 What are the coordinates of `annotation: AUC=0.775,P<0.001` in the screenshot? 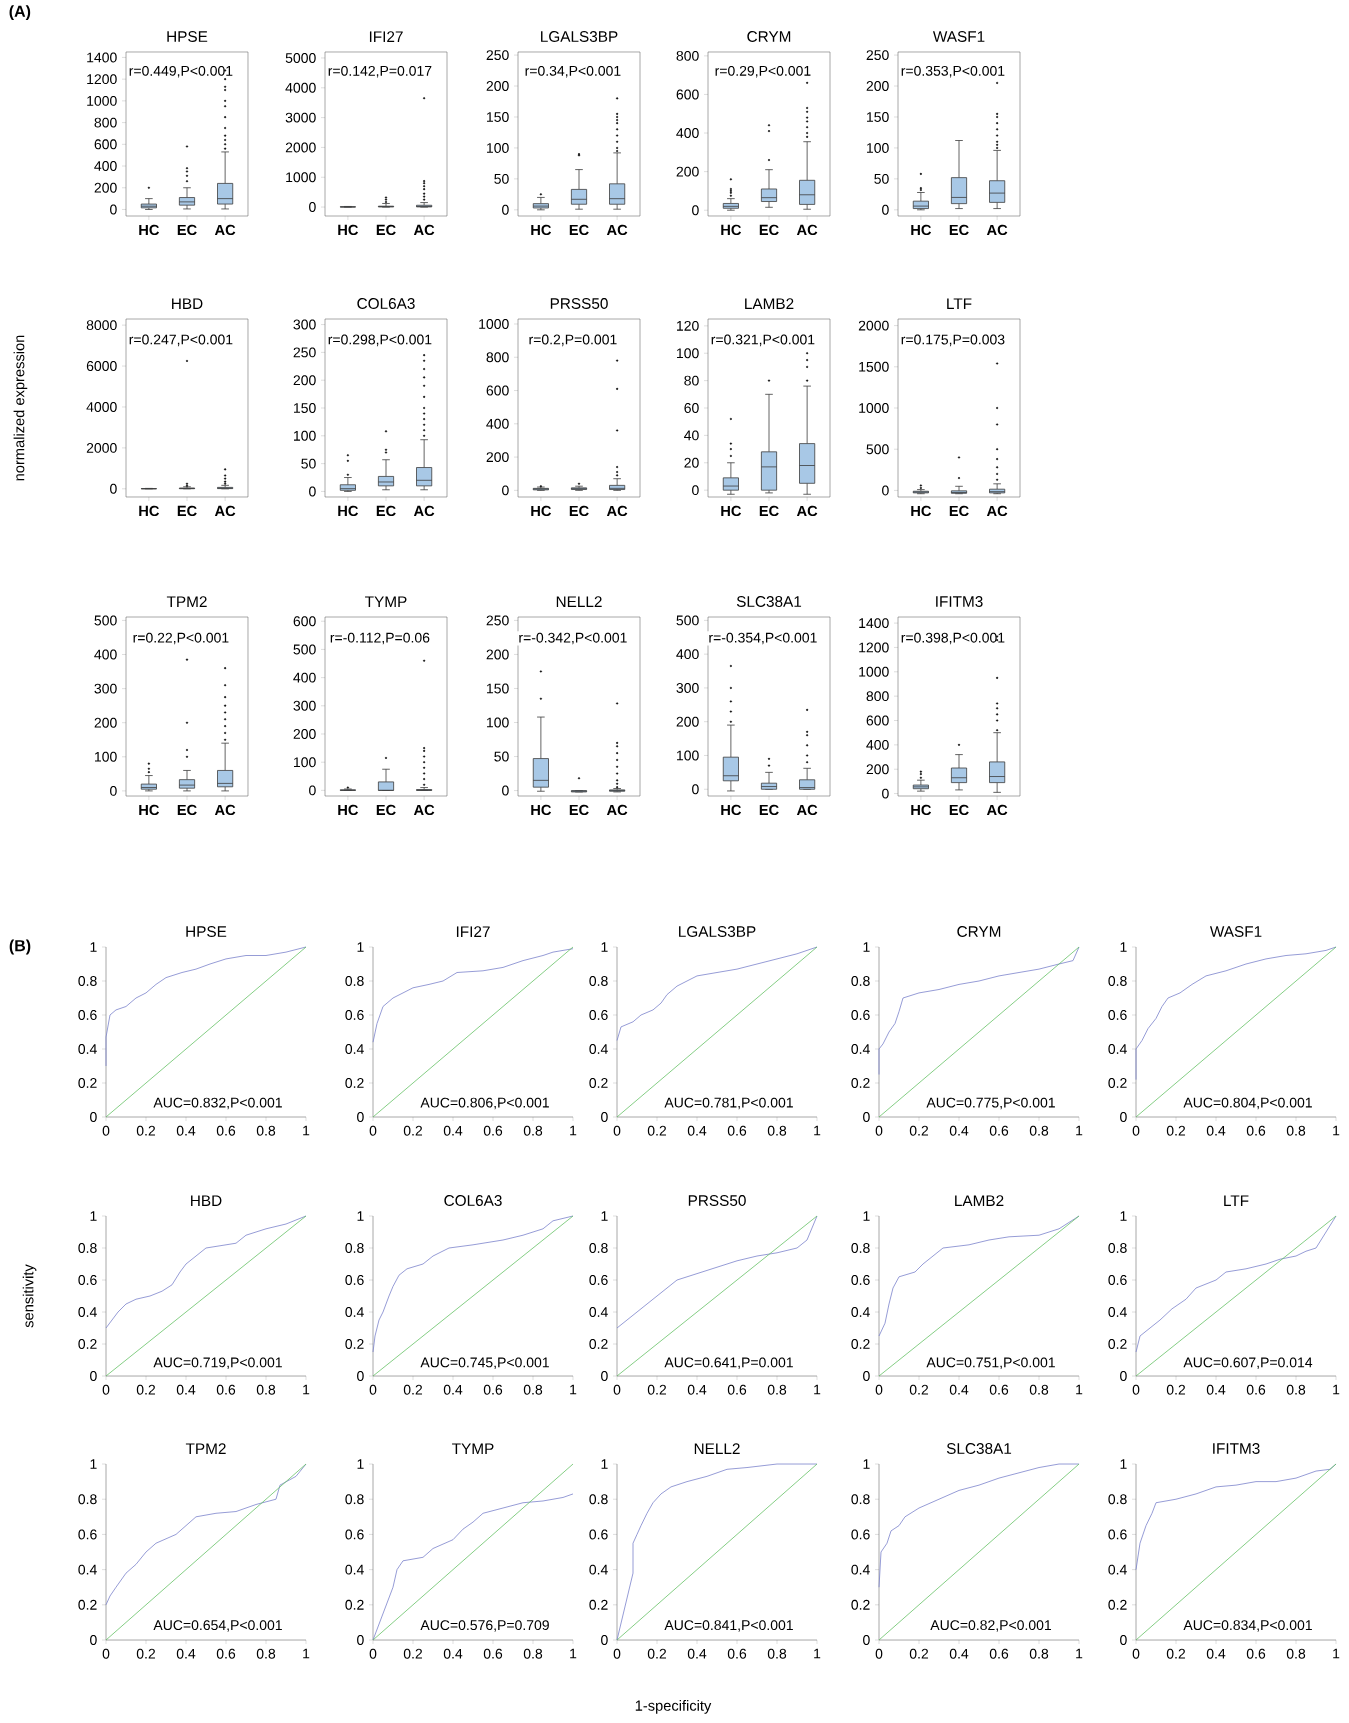 It's located at (990, 1103).